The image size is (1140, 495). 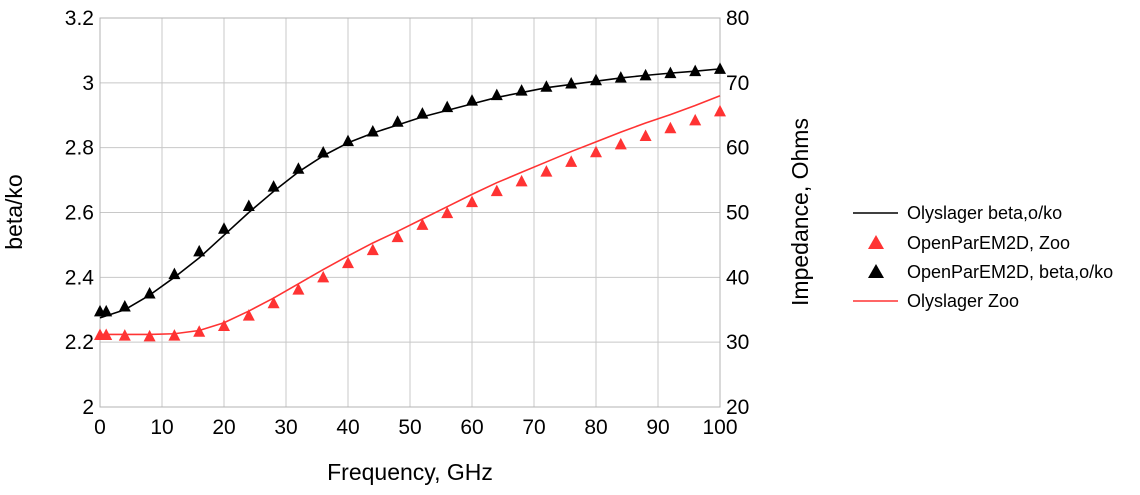 I want to click on y2-tick-label: 20, so click(x=737, y=407).